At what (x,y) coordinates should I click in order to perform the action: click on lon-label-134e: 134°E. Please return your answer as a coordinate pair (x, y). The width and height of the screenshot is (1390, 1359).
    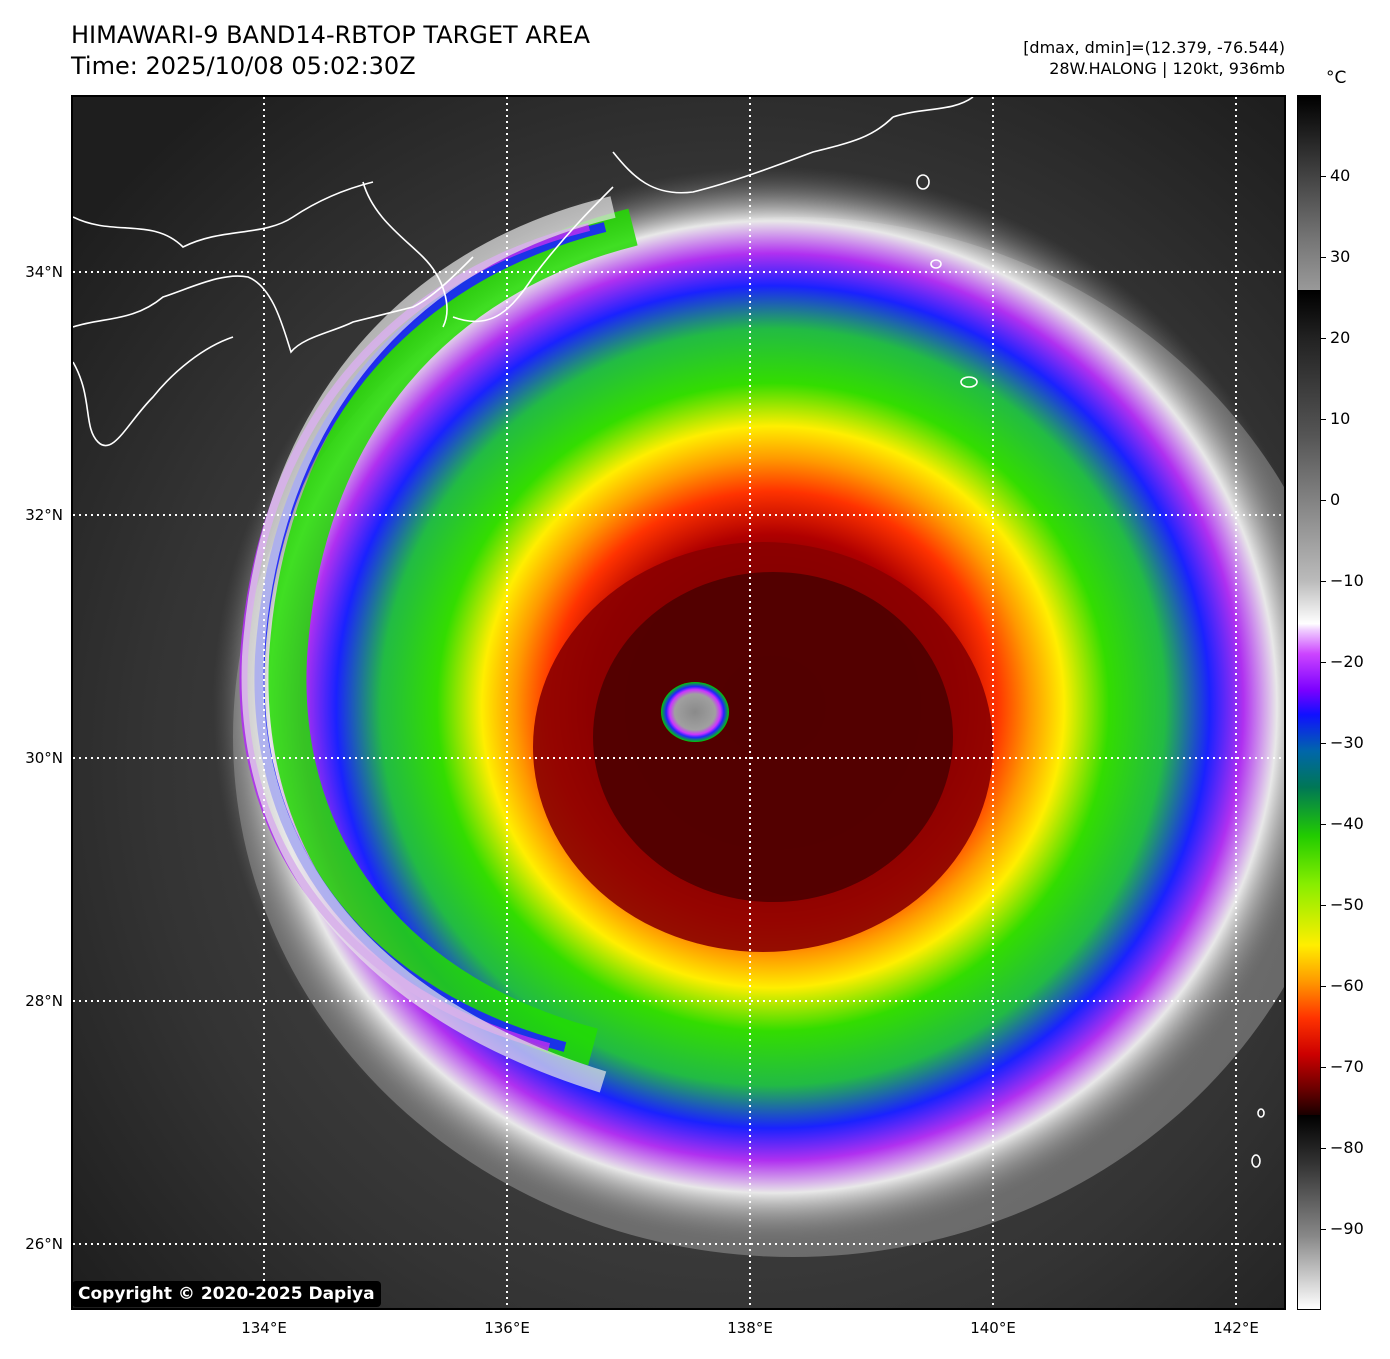
    Looking at the image, I should click on (264, 1328).